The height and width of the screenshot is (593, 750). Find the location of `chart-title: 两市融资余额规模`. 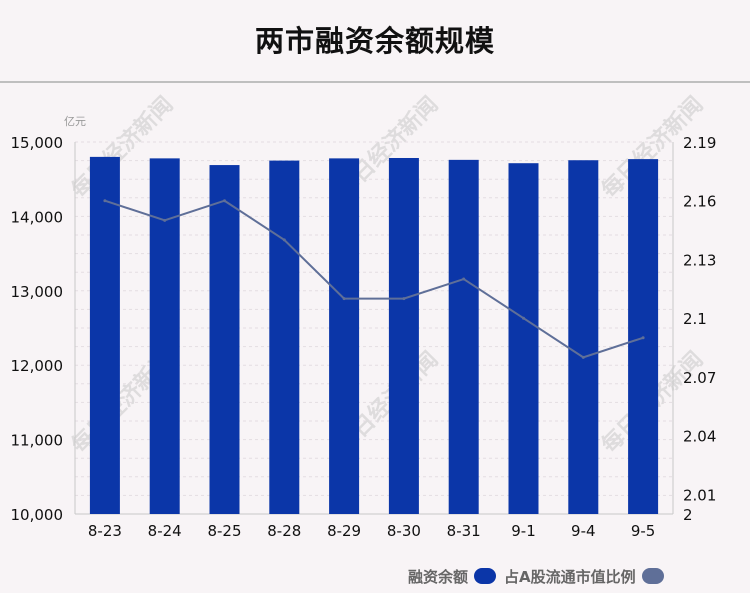

chart-title: 两市融资余额规模 is located at coordinates (374, 41).